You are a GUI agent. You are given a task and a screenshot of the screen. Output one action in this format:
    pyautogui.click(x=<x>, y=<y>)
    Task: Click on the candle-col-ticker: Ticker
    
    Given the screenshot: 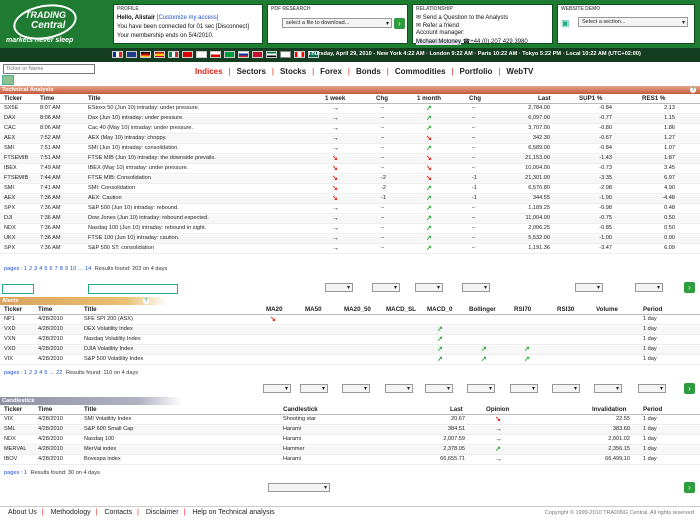 What is the action you would take?
    pyautogui.click(x=13, y=409)
    